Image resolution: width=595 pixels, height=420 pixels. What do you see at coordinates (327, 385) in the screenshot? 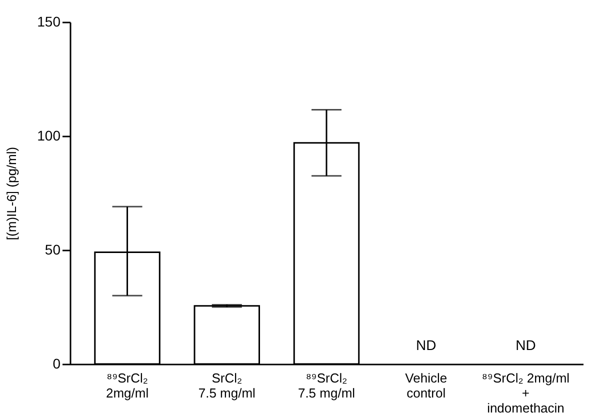
I see `x-tick-label: ⁸⁹SrCl₂ 7.5 mg/ml` at bounding box center [327, 385].